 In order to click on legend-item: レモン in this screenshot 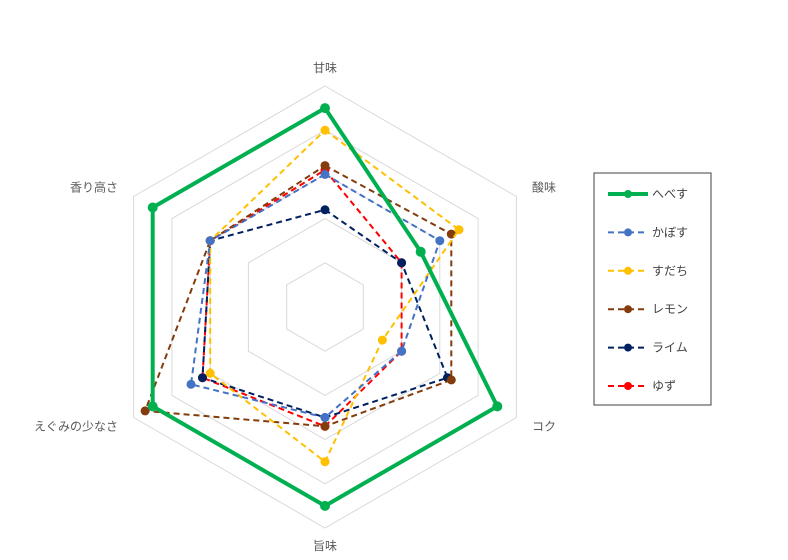, I will do `click(648, 309)`.